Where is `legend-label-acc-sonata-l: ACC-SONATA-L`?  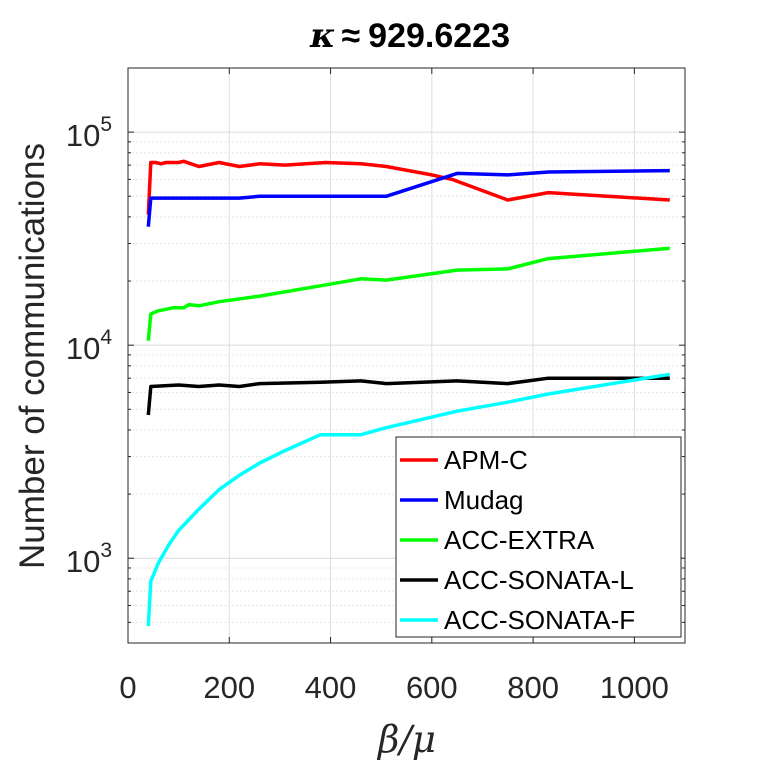 legend-label-acc-sonata-l: ACC-SONATA-L is located at coordinates (539, 580).